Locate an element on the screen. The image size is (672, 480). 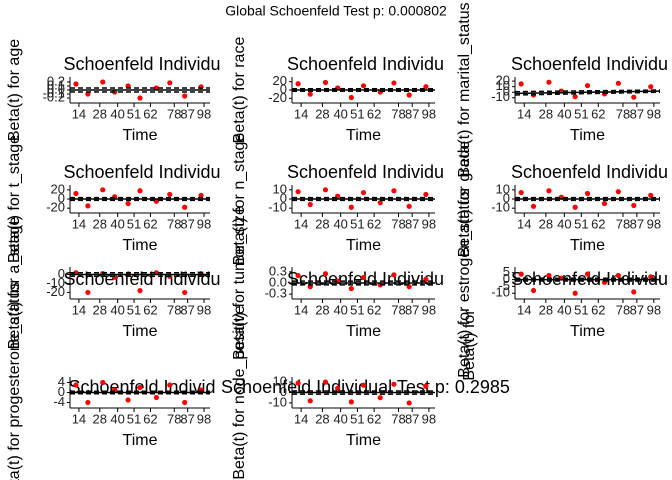
y-tick-label: 0.1 is located at coordinates (56, 84).